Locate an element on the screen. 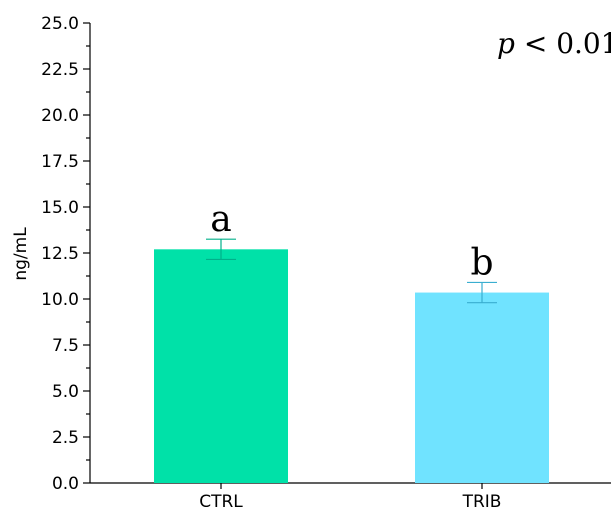  x-tick-label: TRIB is located at coordinates (482, 500).